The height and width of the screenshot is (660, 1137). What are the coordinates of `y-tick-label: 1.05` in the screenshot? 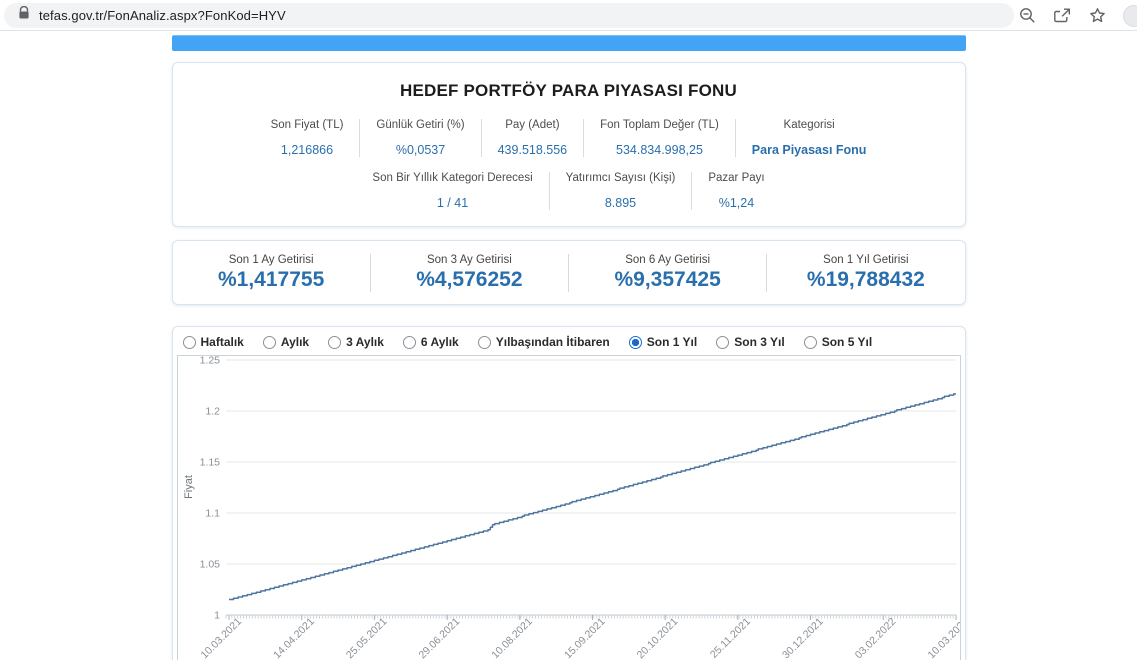 It's located at (209, 565).